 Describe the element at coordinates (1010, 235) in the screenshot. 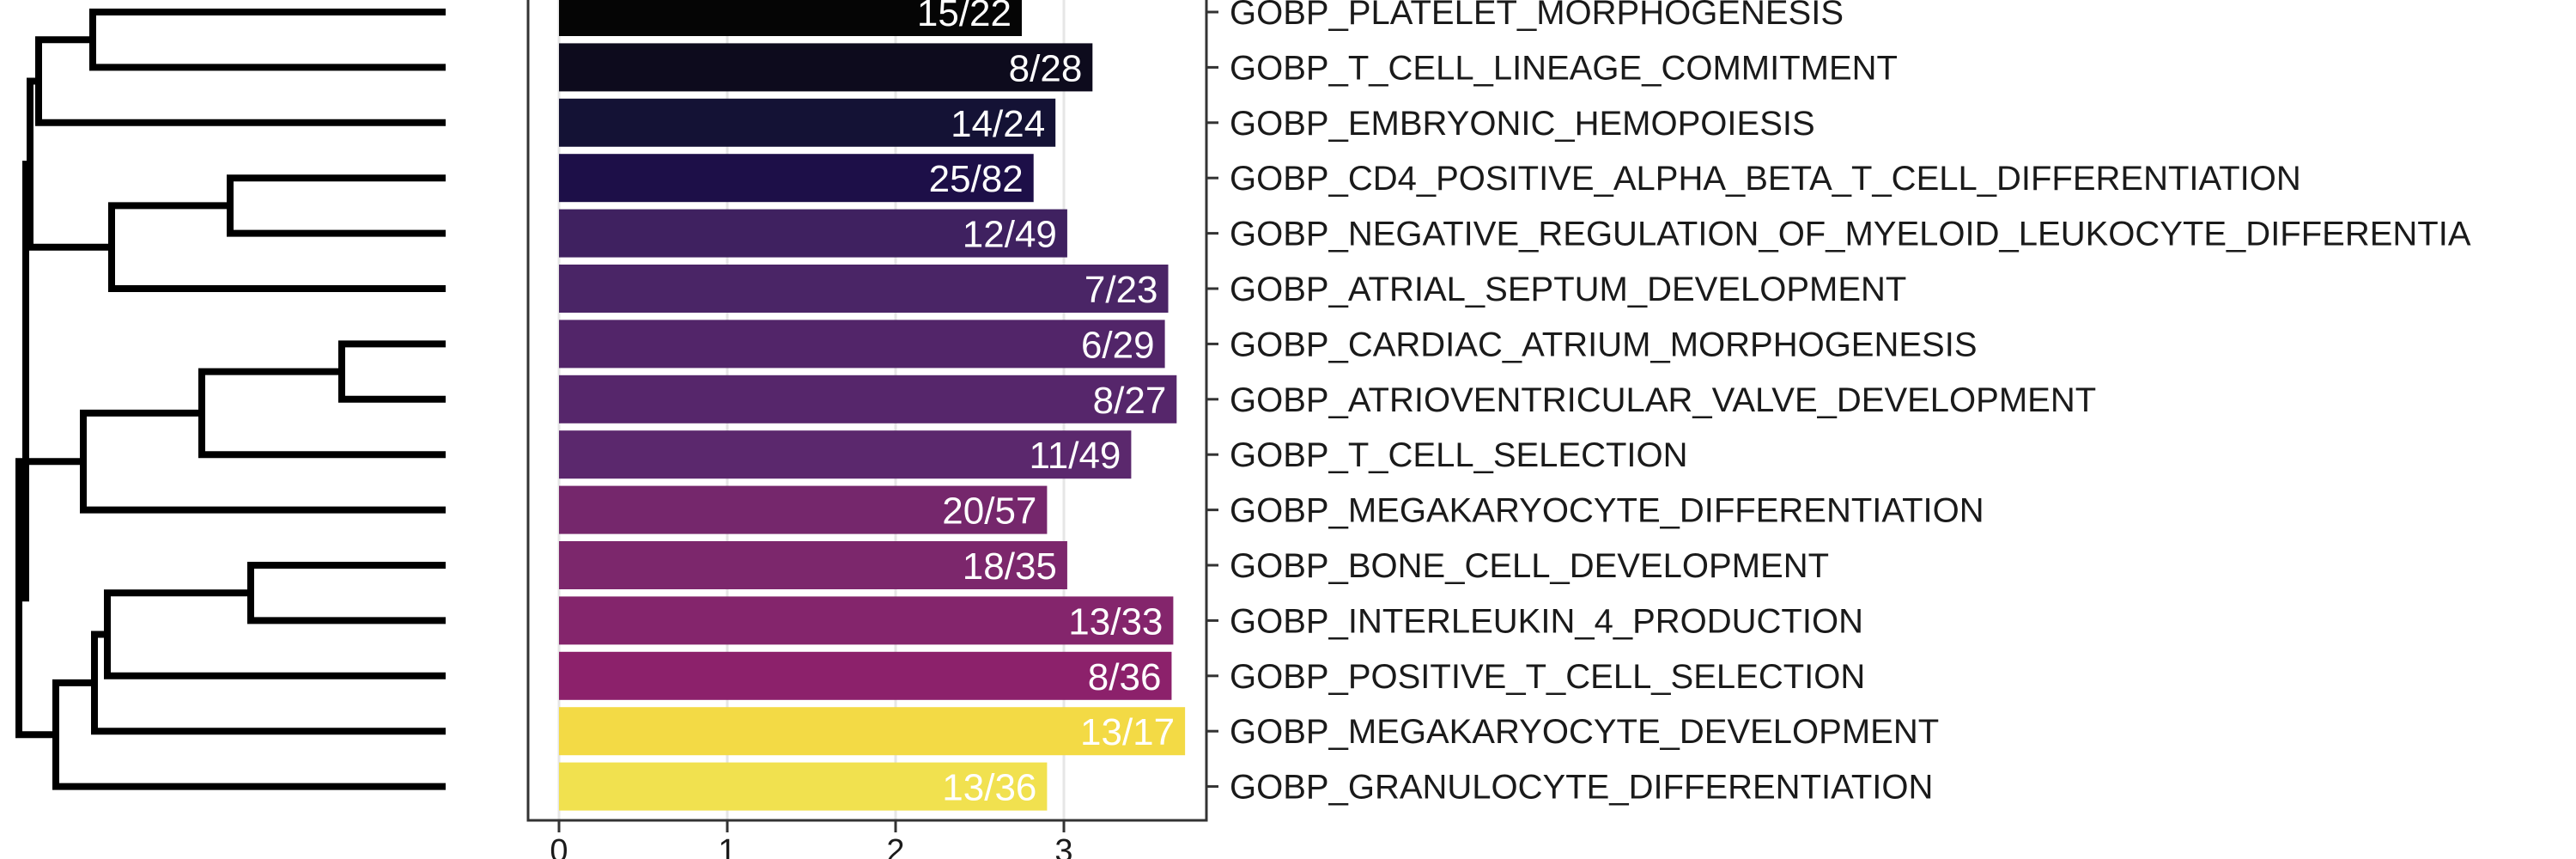

I see `bar-value-label: 12/49` at that location.